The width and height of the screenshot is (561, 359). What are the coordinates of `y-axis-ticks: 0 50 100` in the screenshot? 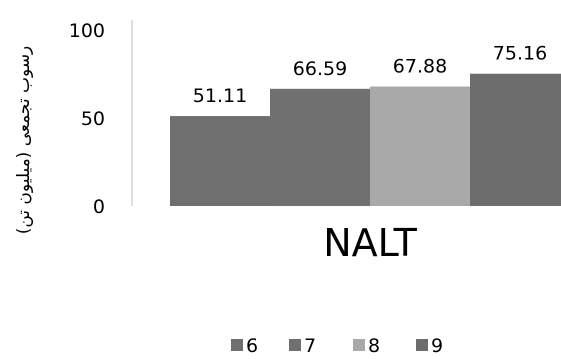 It's located at (87, 119).